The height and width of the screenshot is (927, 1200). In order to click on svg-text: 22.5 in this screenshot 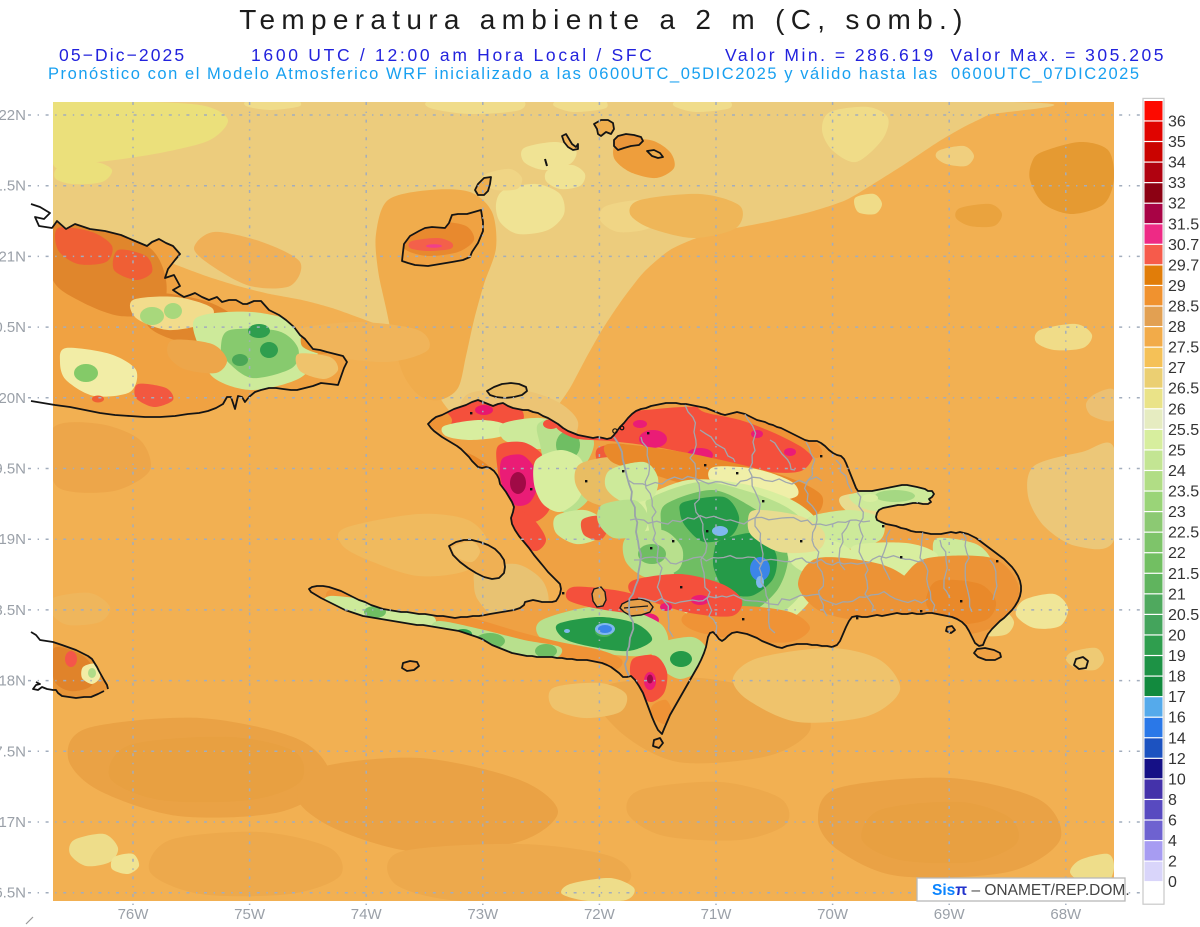, I will do `click(1183, 533)`.